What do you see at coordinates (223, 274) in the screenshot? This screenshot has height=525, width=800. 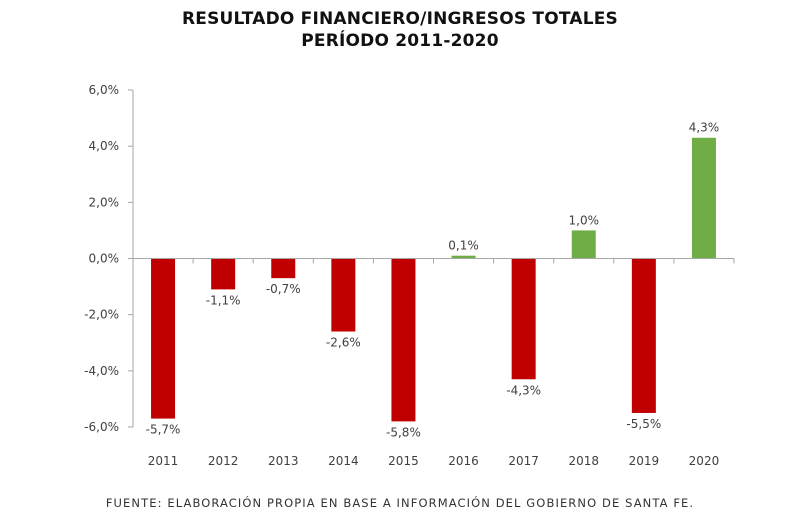 I see `bar-2012` at bounding box center [223, 274].